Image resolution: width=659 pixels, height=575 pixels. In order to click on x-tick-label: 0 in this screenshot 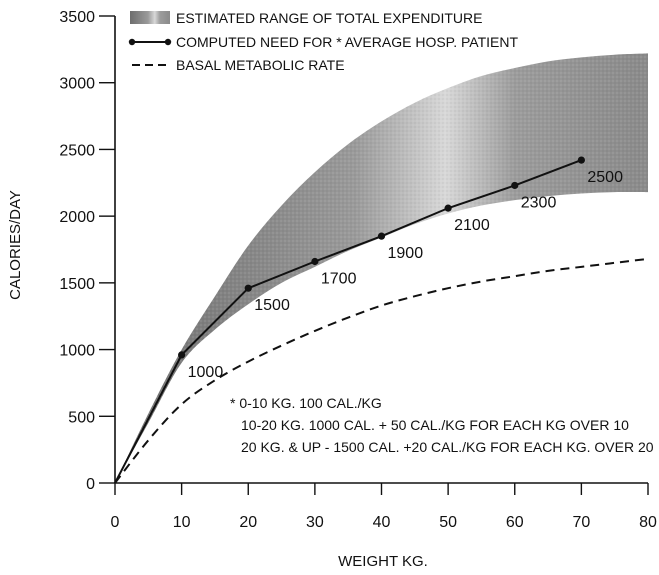, I will do `click(115, 522)`.